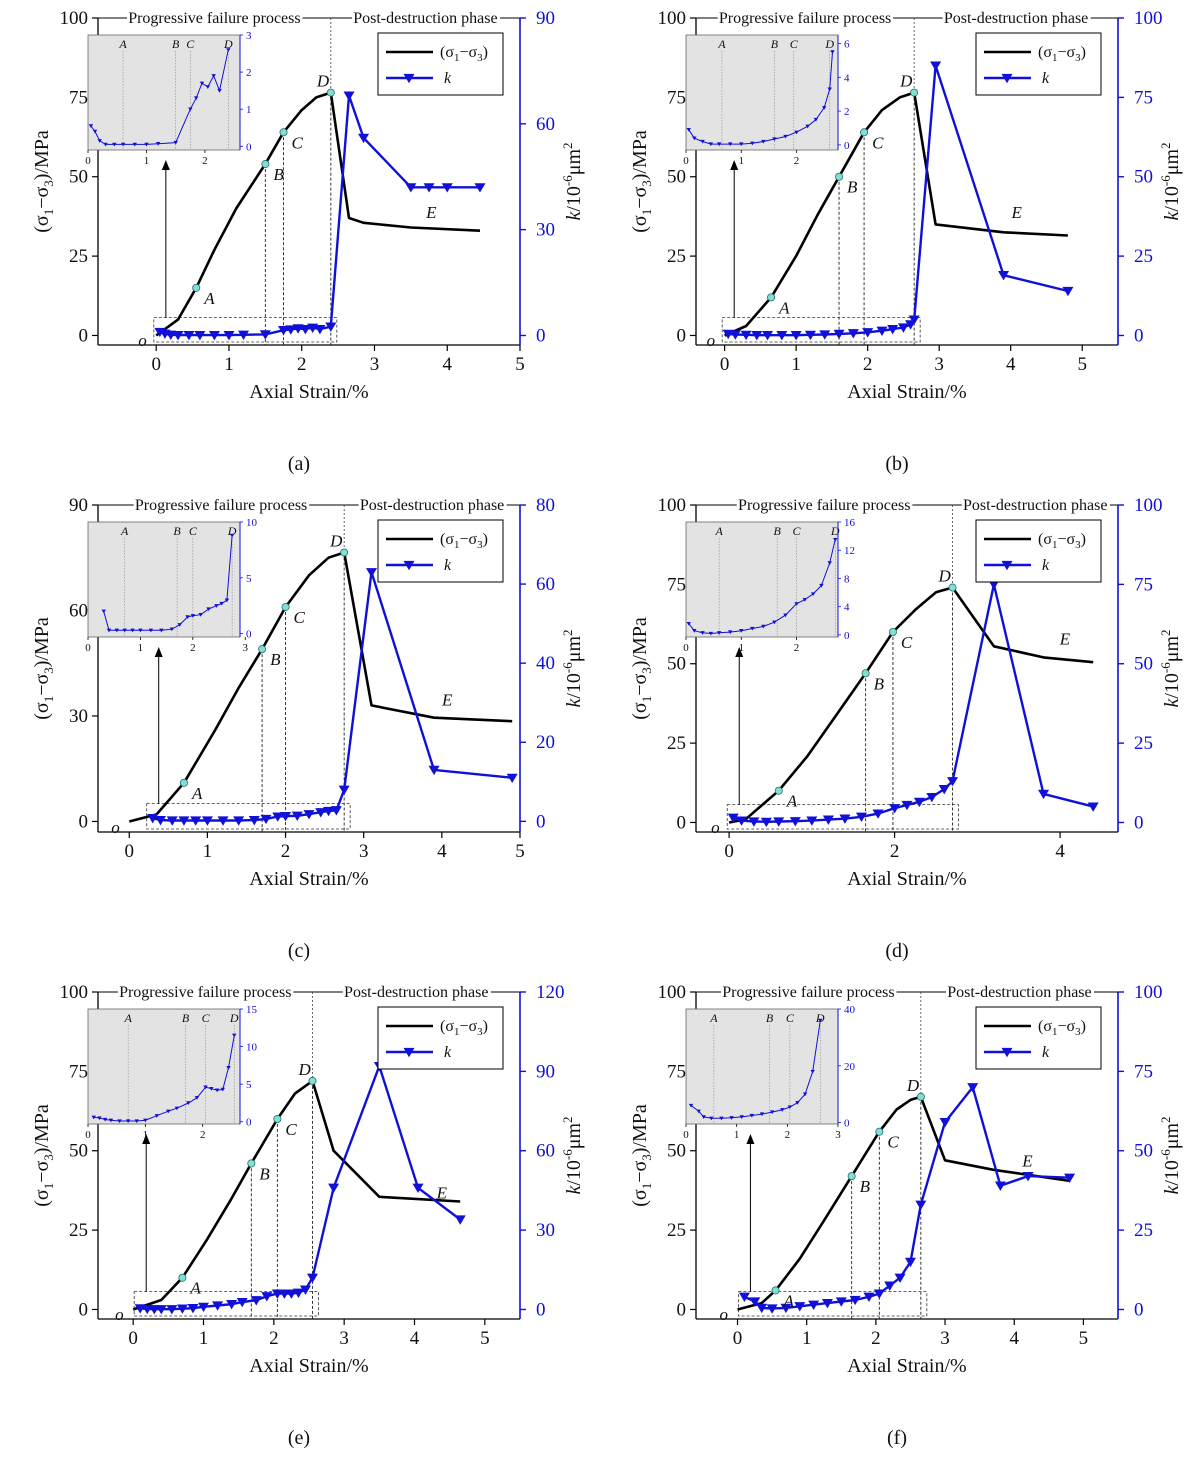 The width and height of the screenshot is (1196, 1461). What do you see at coordinates (74, 992) in the screenshot?
I see `y-tick-label: 100` at bounding box center [74, 992].